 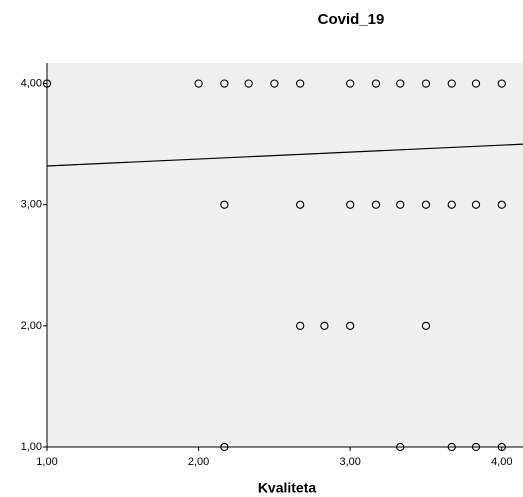 What do you see at coordinates (287, 488) in the screenshot?
I see `x-axis-label: Kvaliteta` at bounding box center [287, 488].